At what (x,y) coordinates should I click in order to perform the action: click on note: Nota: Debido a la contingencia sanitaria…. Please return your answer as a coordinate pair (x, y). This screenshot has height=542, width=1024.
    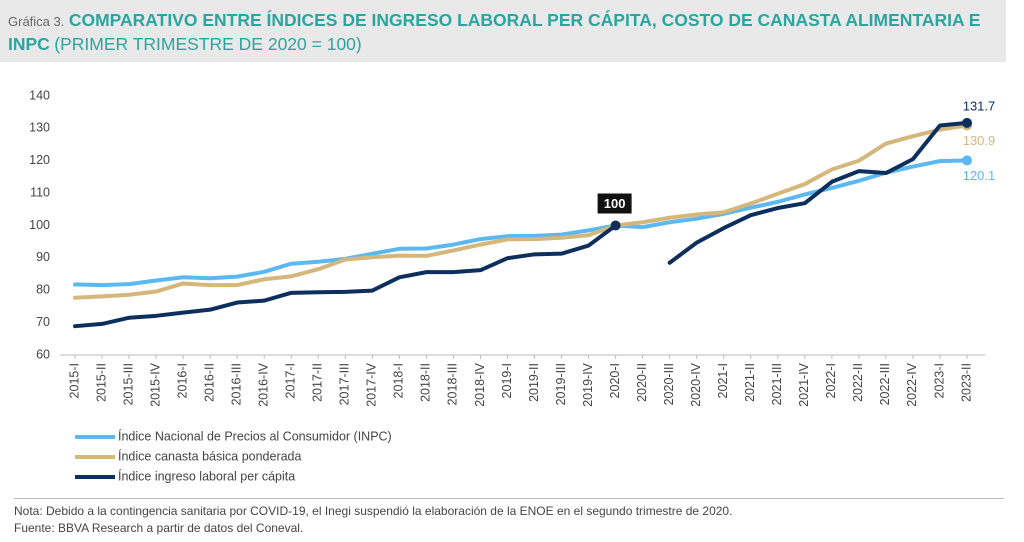
    Looking at the image, I should click on (373, 511).